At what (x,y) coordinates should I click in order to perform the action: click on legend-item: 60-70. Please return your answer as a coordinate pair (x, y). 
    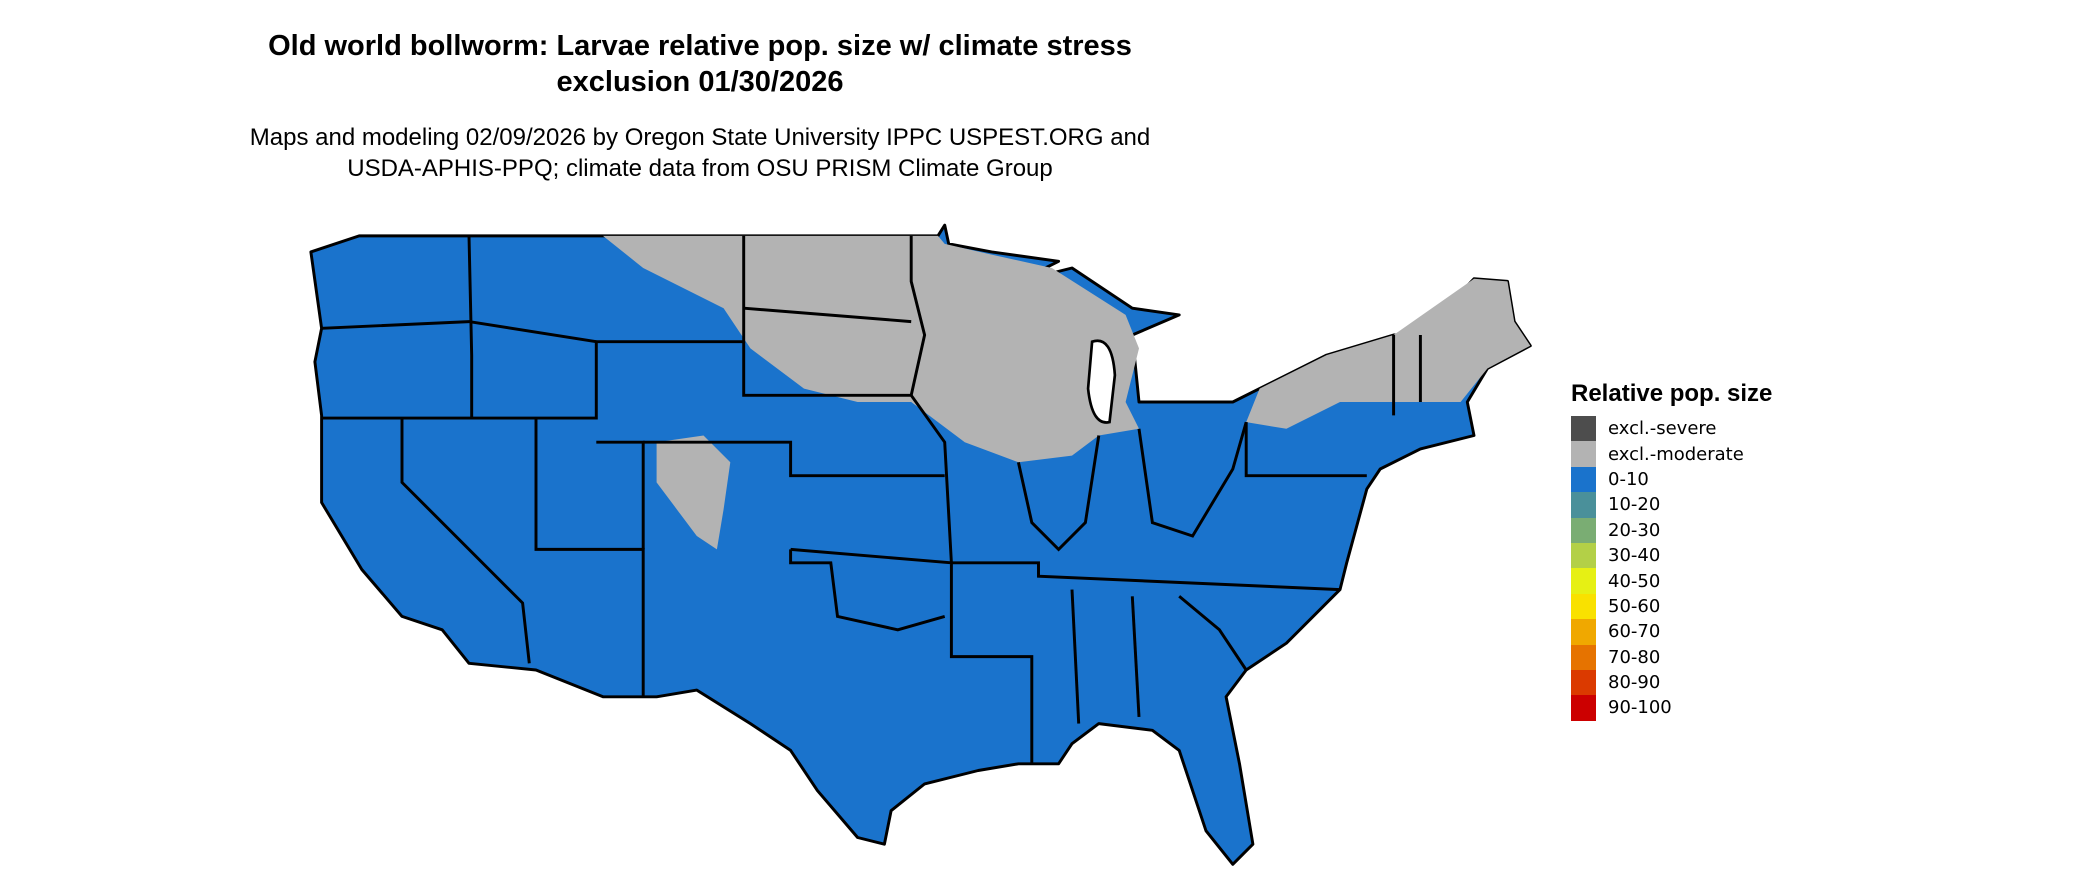
    Looking at the image, I should click on (1671, 632).